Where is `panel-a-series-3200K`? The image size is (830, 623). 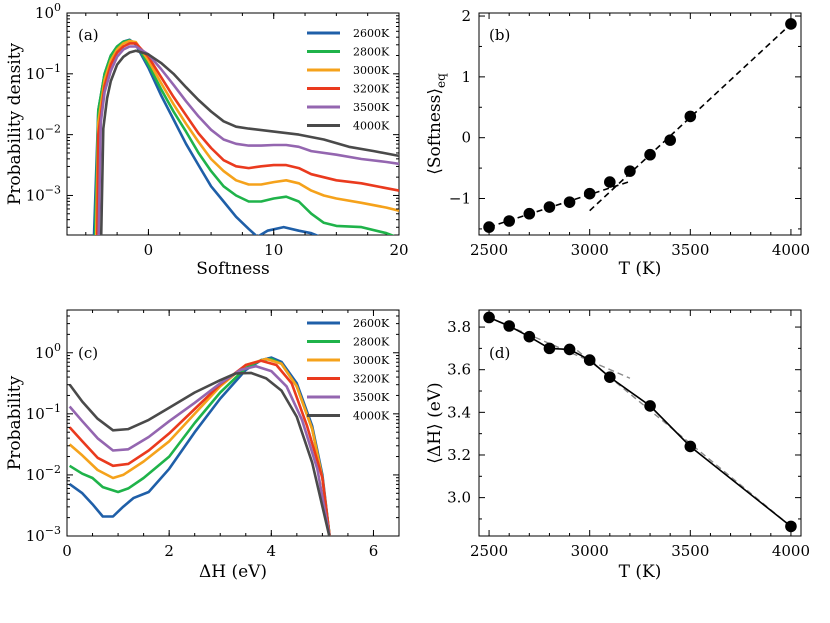 panel-a-series-3200K is located at coordinates (247, 138).